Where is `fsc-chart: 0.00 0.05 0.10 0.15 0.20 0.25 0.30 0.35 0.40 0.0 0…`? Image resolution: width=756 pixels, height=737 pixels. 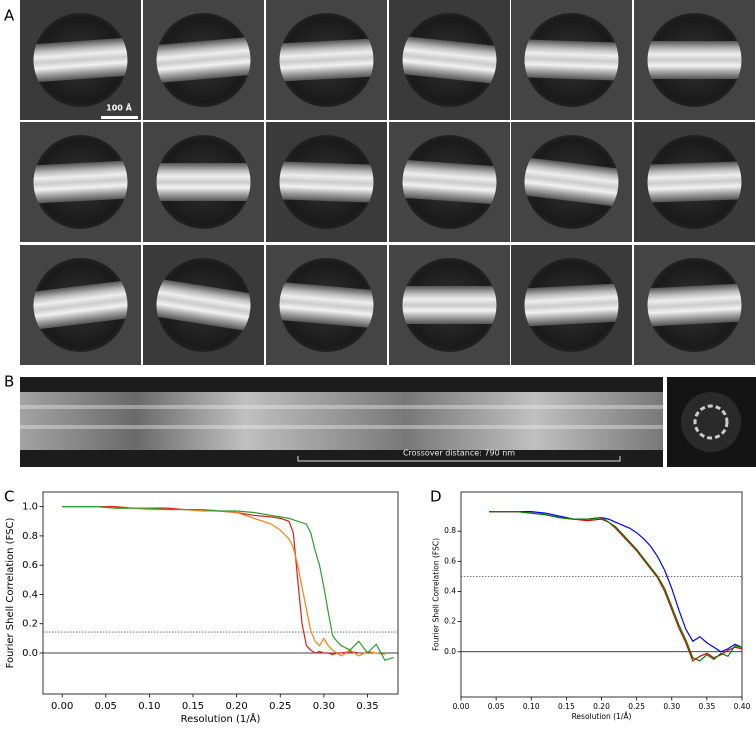 fsc-chart: 0.00 0.05 0.10 0.15 0.20 0.25 0.30 0.35 0.40 0.0 0… is located at coordinates (591, 606).